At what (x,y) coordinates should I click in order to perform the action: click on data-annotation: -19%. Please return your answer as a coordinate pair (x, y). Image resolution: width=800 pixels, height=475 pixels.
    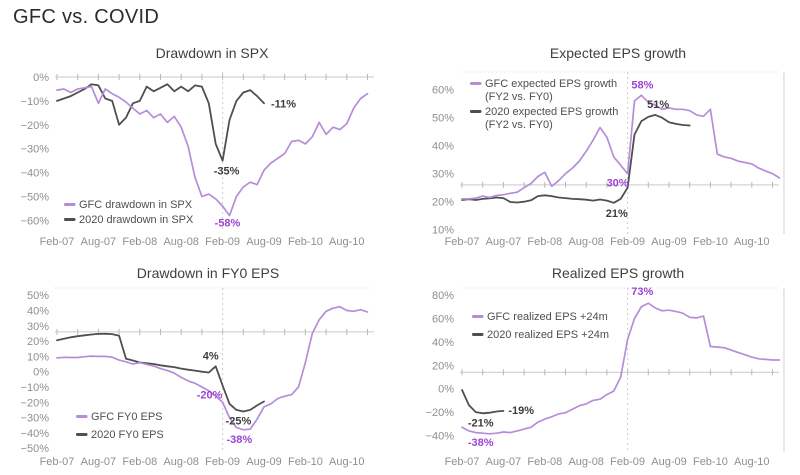
    Looking at the image, I should click on (521, 411).